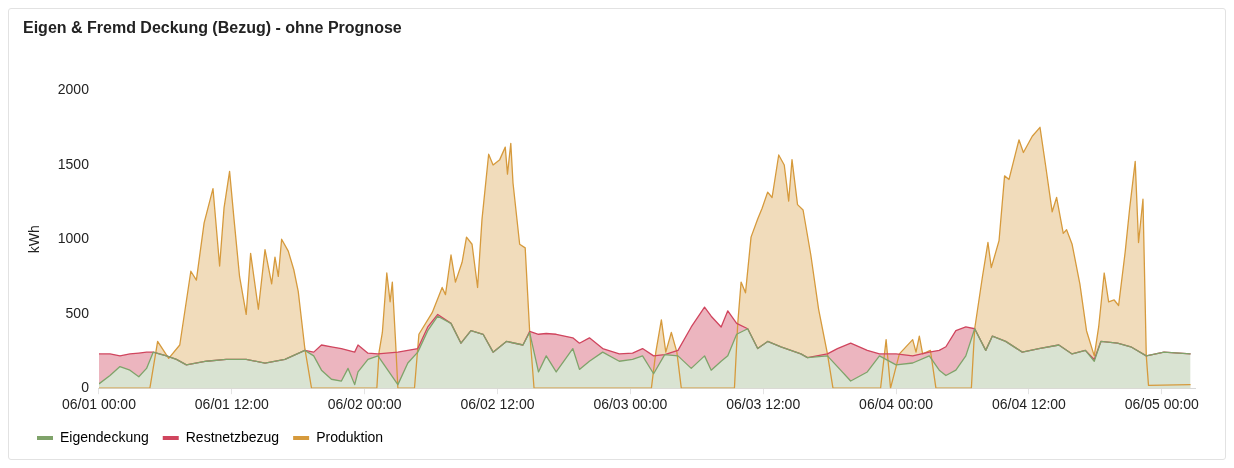  I want to click on y-axis-title: kWh, so click(34, 239).